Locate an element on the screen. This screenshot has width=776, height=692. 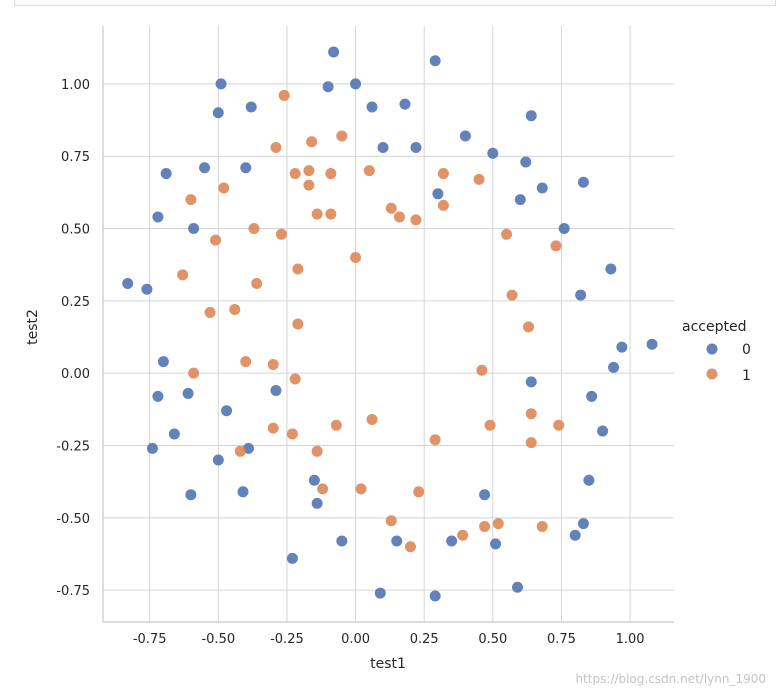
x-tick-label: -0.50 is located at coordinates (218, 639).